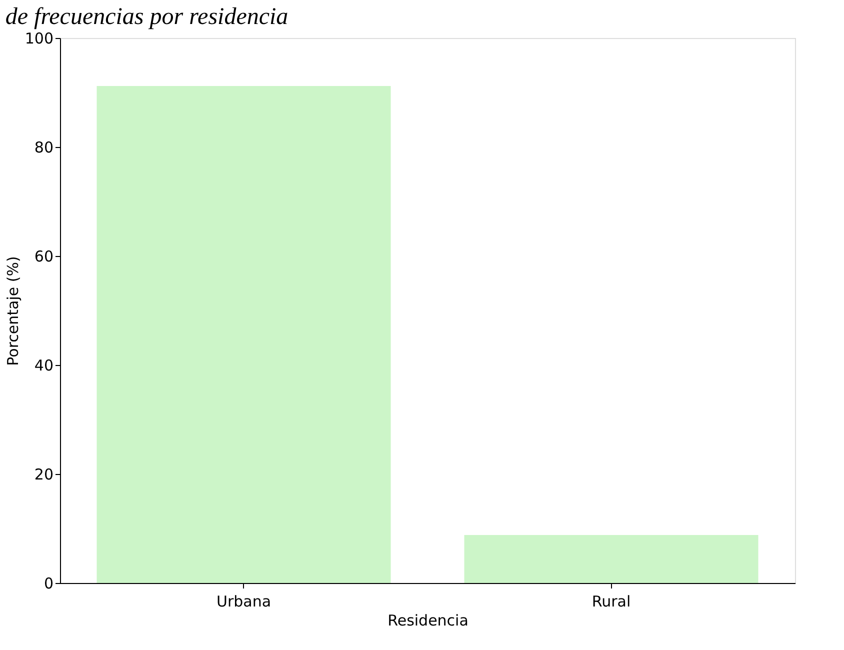  Describe the element at coordinates (44, 257) in the screenshot. I see `y-tick-label: 60` at that location.